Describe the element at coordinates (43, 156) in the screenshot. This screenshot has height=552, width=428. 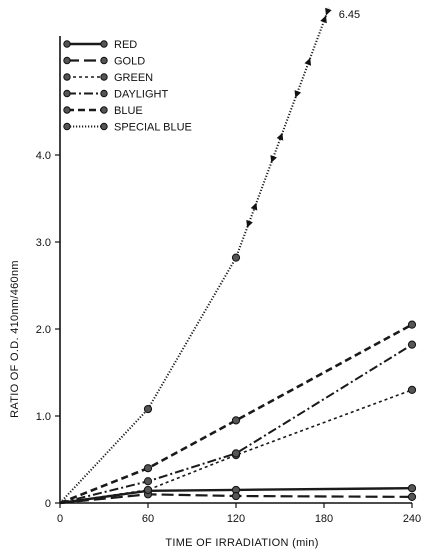
I see `y-tick-label: 4.0` at that location.